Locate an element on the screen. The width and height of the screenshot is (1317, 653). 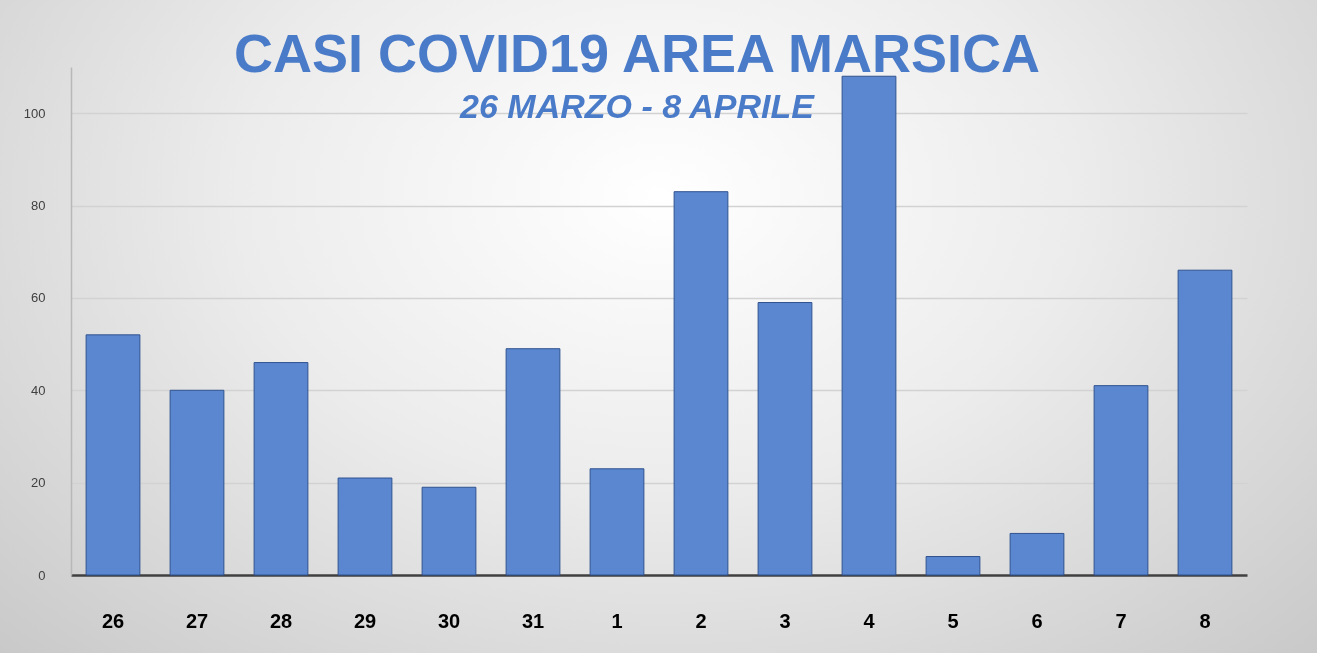
x-tick-label: 30 is located at coordinates (449, 620).